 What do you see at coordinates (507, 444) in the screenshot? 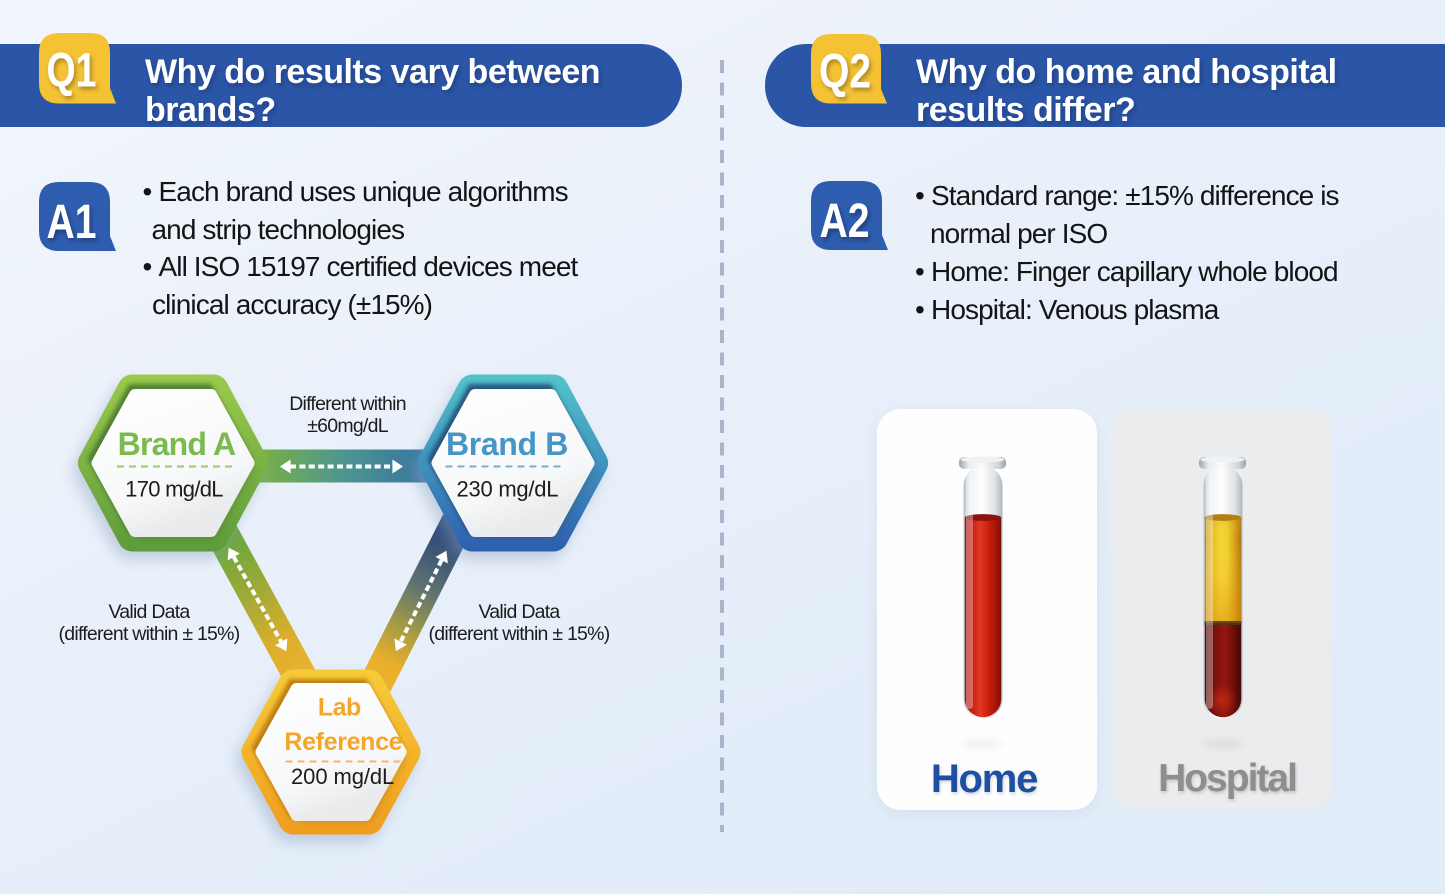
I see `svg-text: Brand B` at bounding box center [507, 444].